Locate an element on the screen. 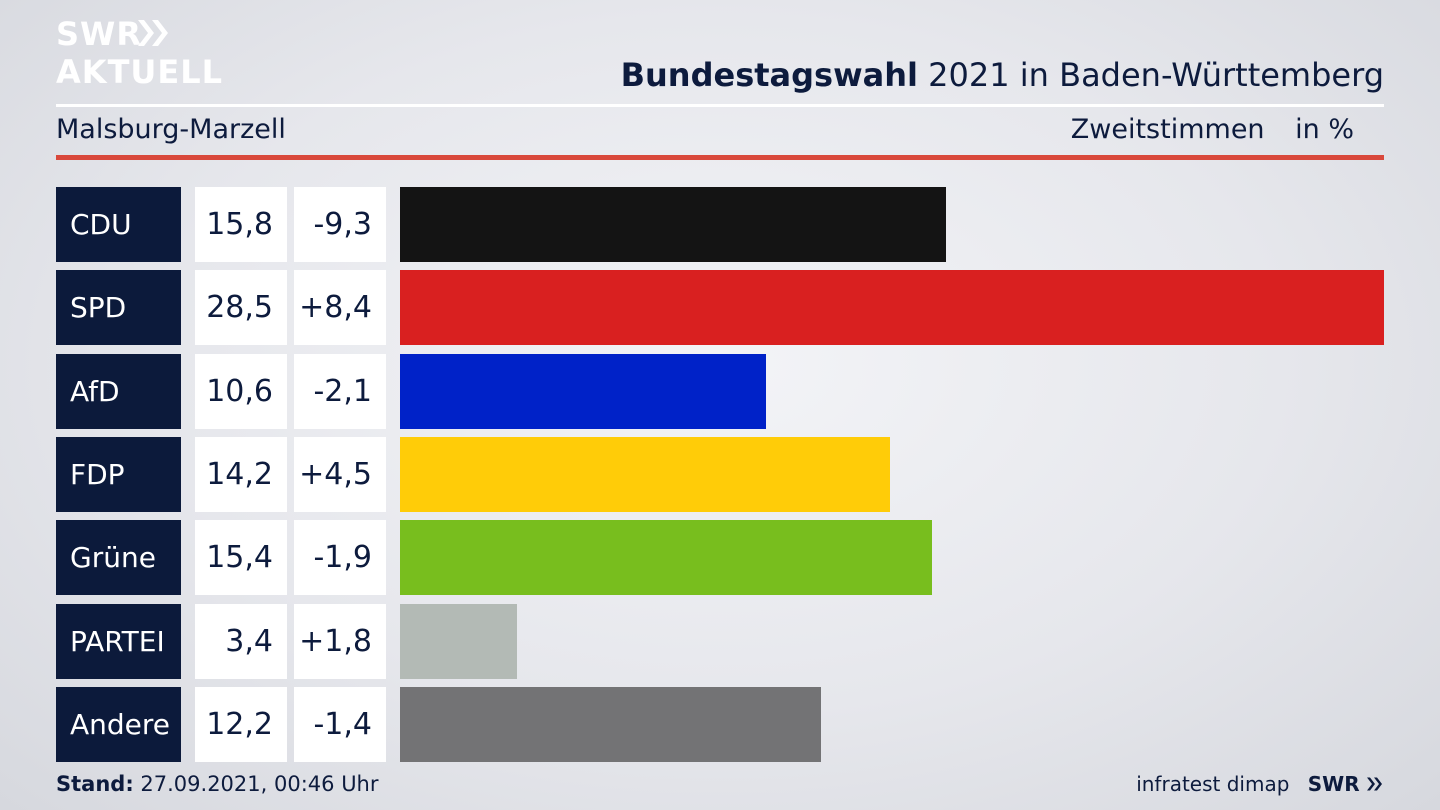  swr-aktuell-logo: SWR AKTUELL is located at coordinates (141, 55).